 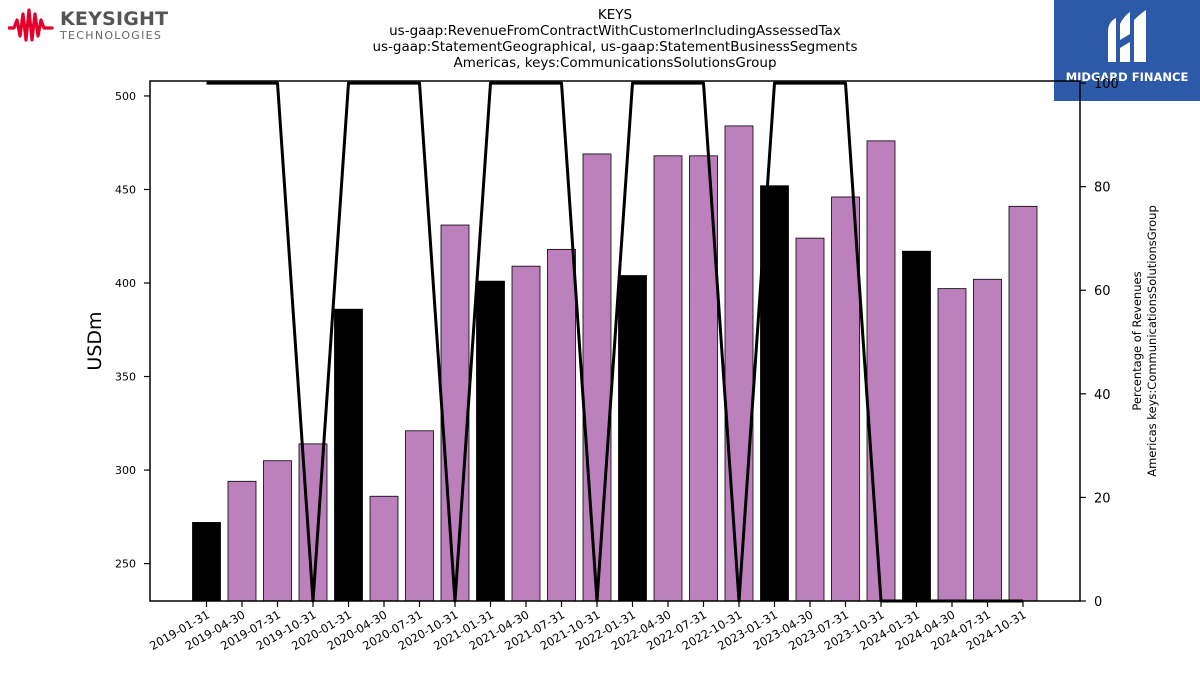 What do you see at coordinates (1106, 84) in the screenshot?
I see `y-right-tick-label-100: 100` at bounding box center [1106, 84].